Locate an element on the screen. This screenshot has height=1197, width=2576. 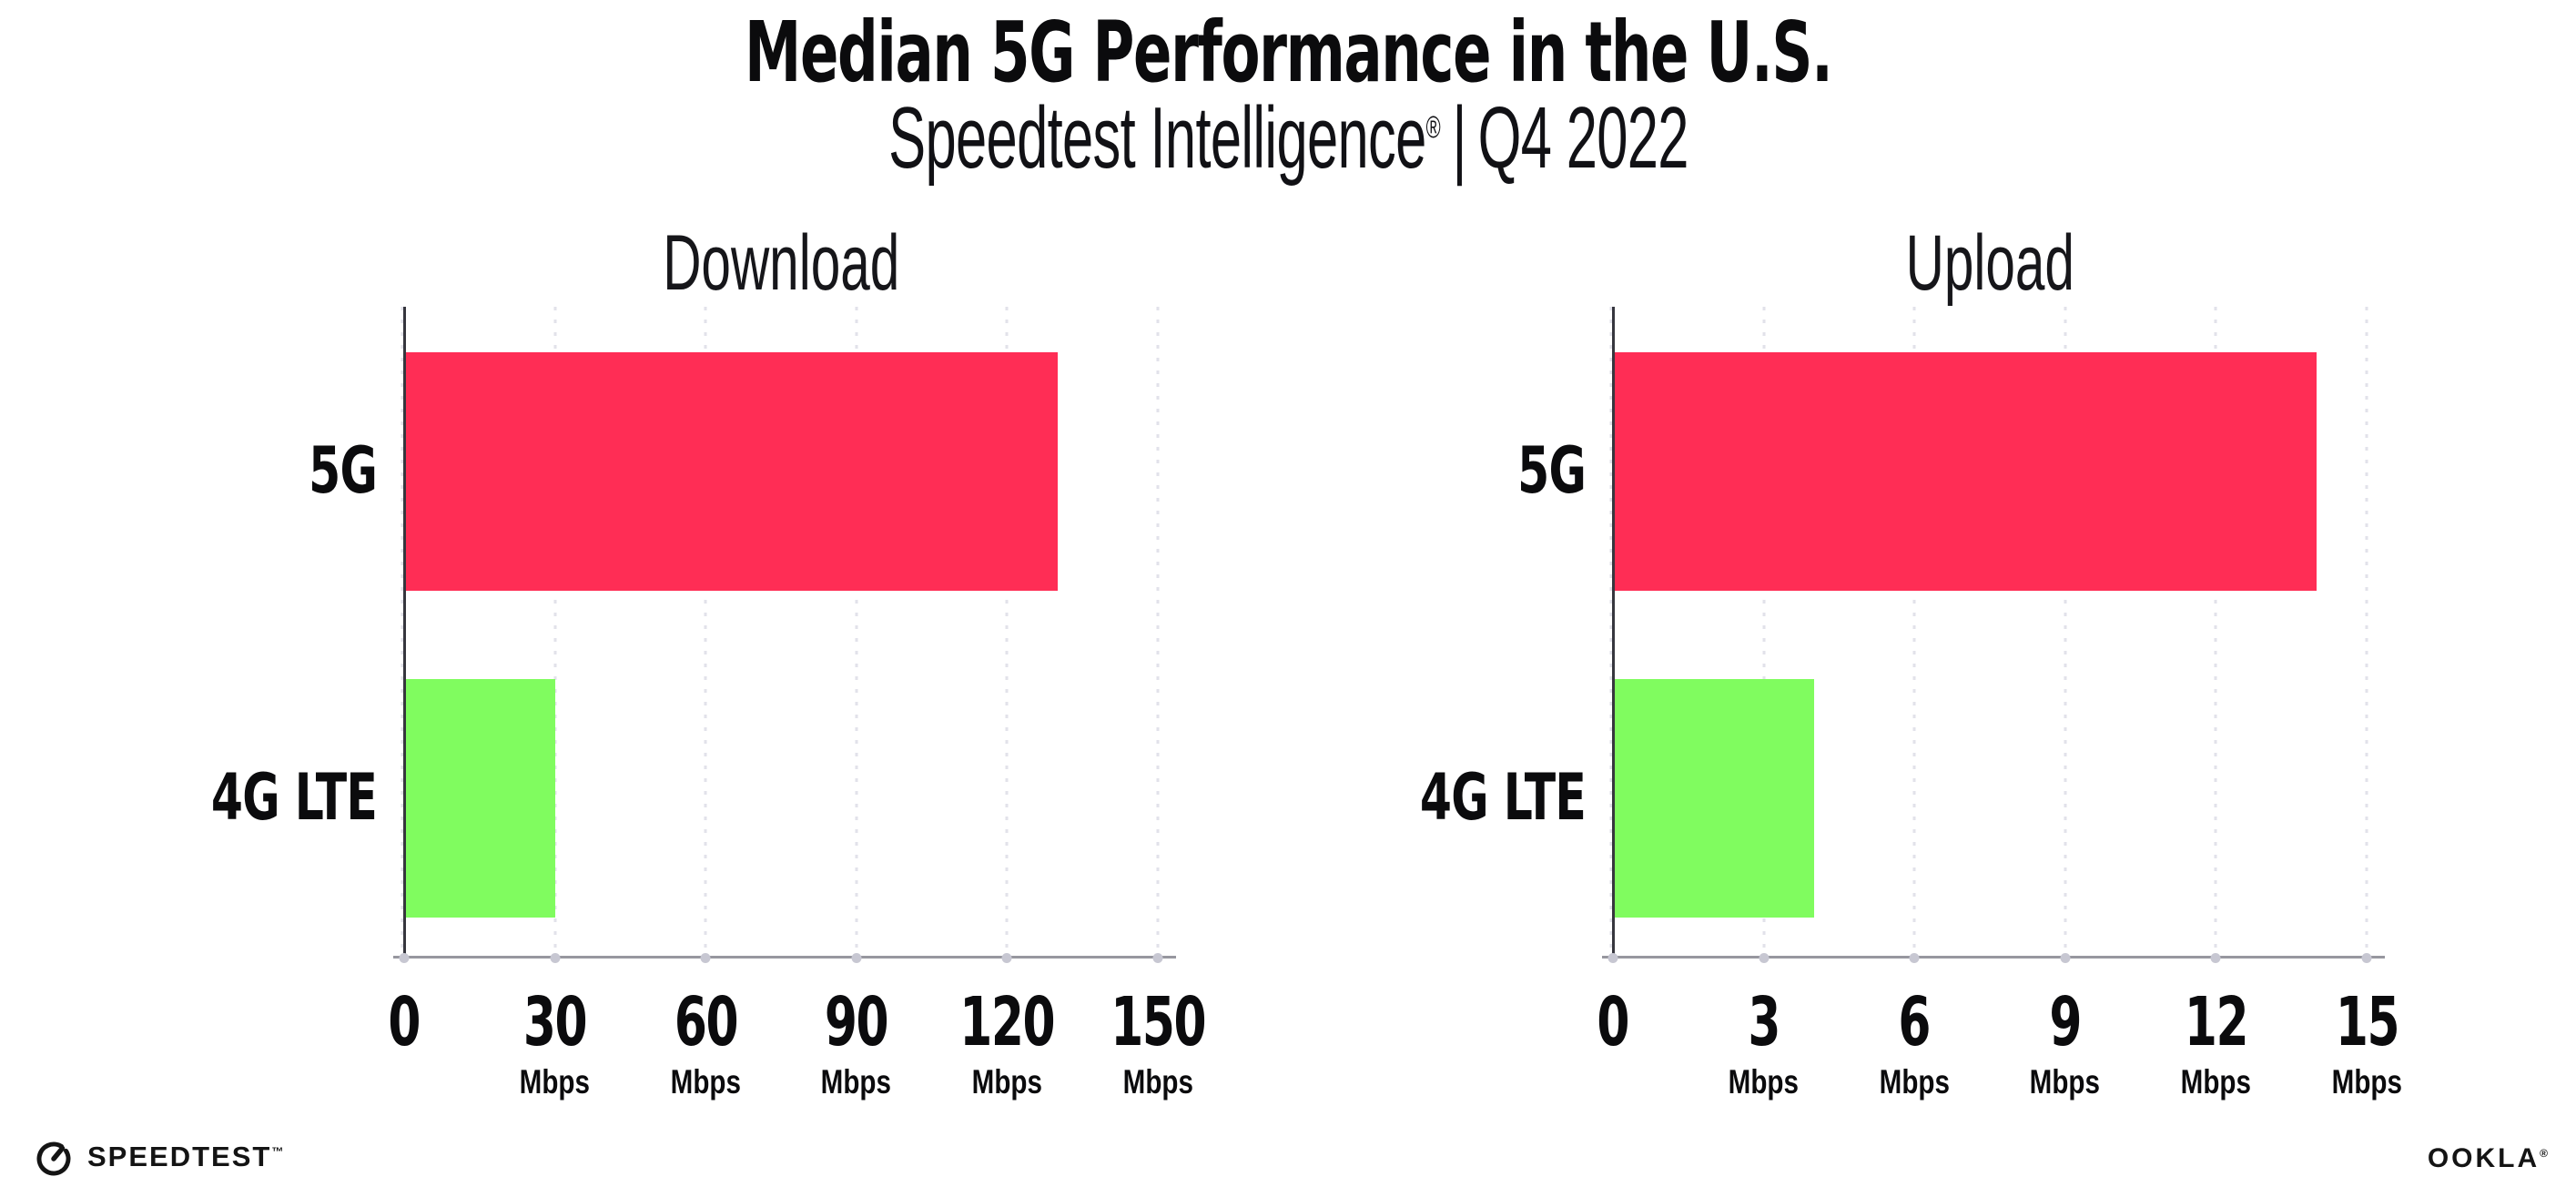
upload-xtick-0: 0 is located at coordinates (1613, 1022).